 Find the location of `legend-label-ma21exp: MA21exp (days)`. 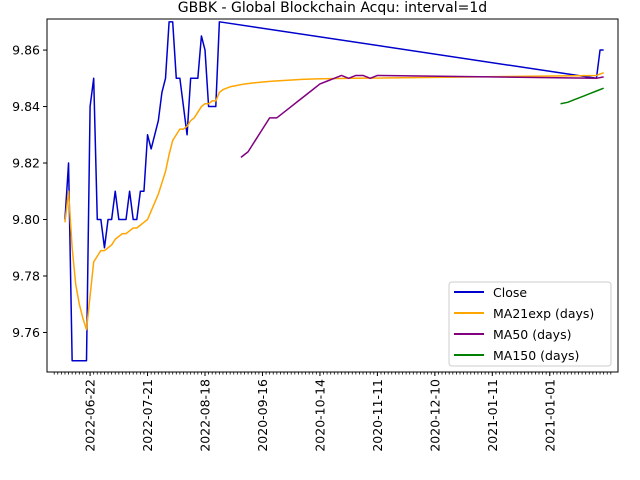

legend-label-ma21exp: MA21exp (days) is located at coordinates (543, 313).